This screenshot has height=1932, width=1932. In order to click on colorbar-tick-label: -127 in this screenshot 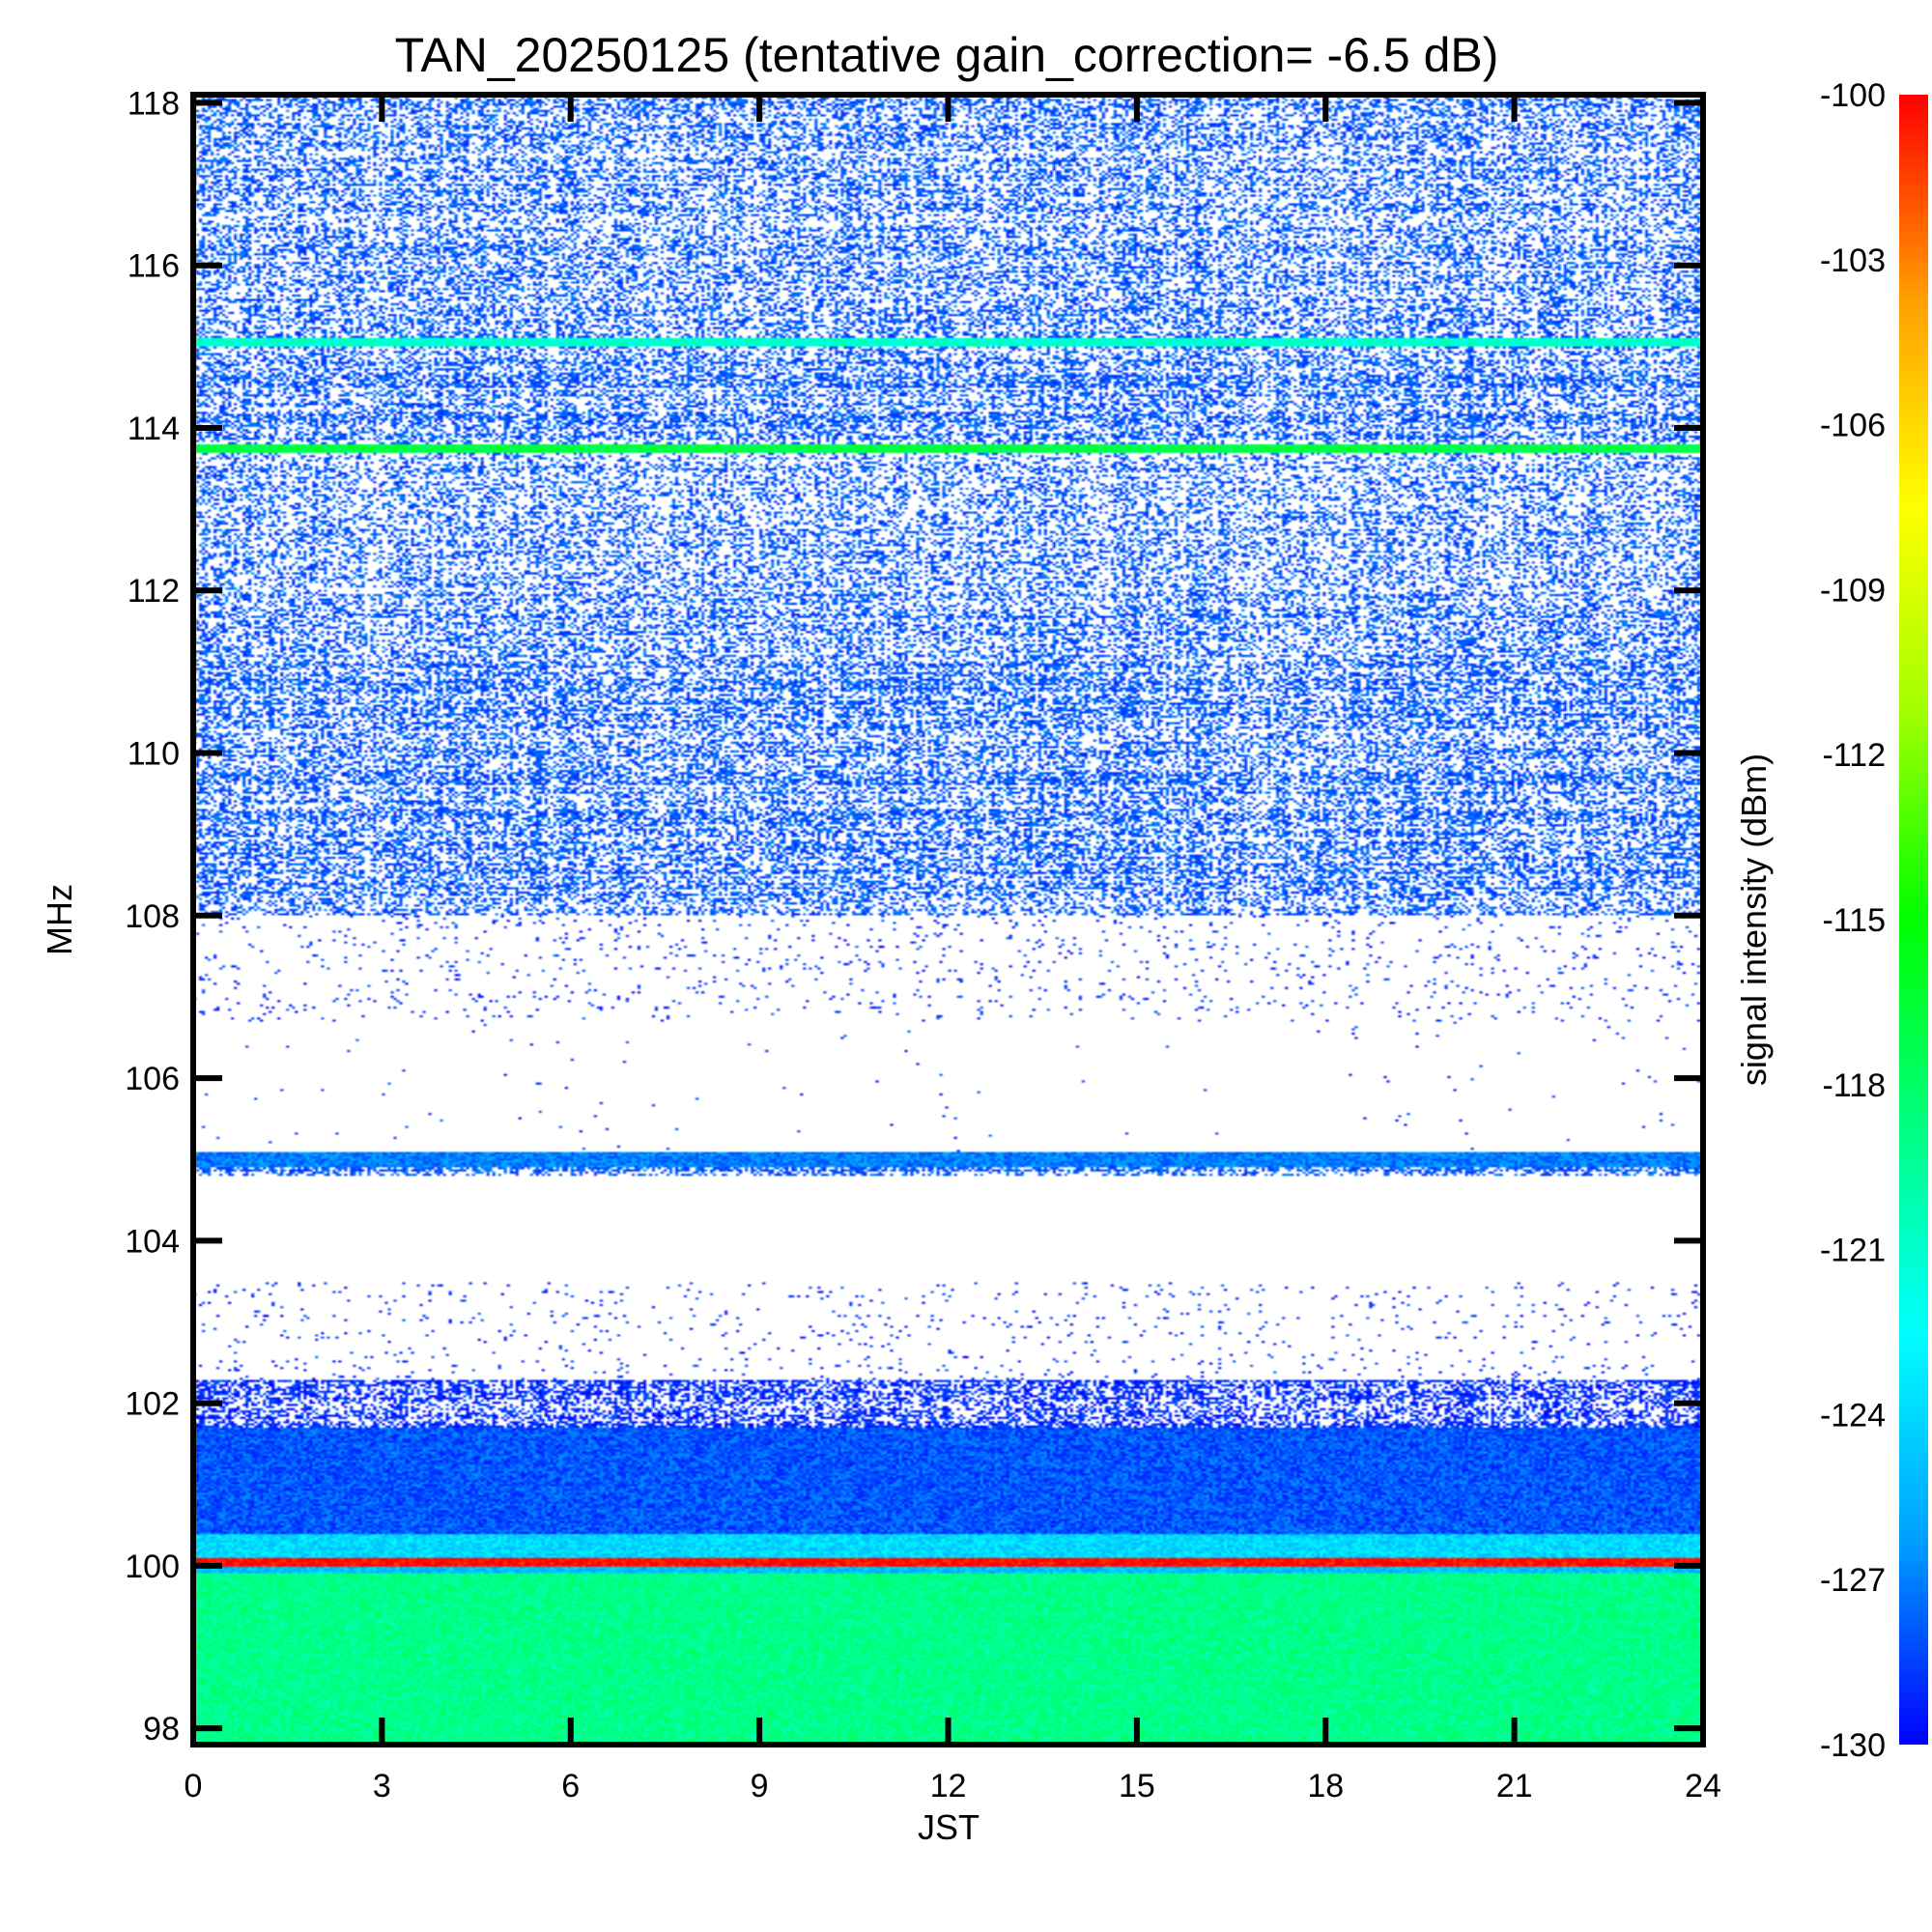, I will do `click(1853, 1580)`.